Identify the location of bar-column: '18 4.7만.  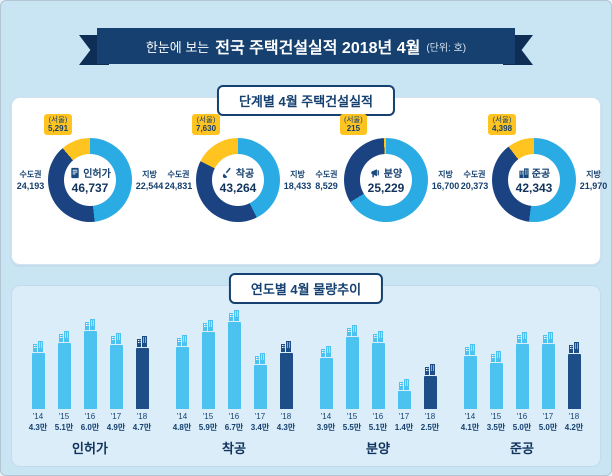
(142, 370).